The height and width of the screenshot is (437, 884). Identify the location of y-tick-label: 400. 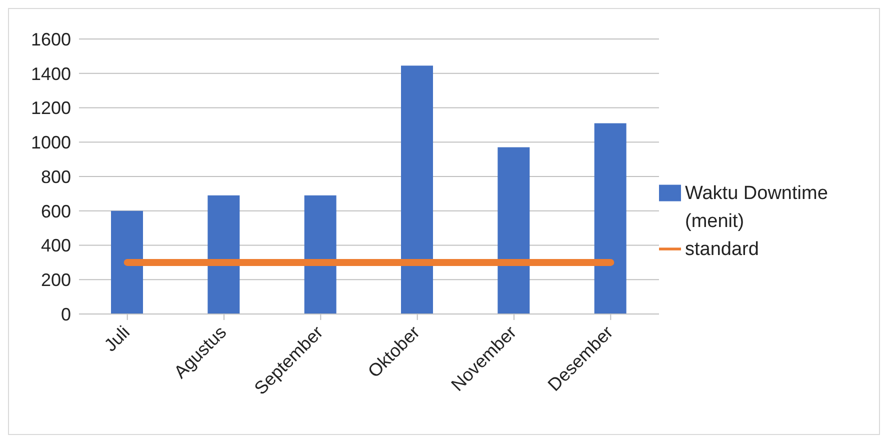
(55, 246).